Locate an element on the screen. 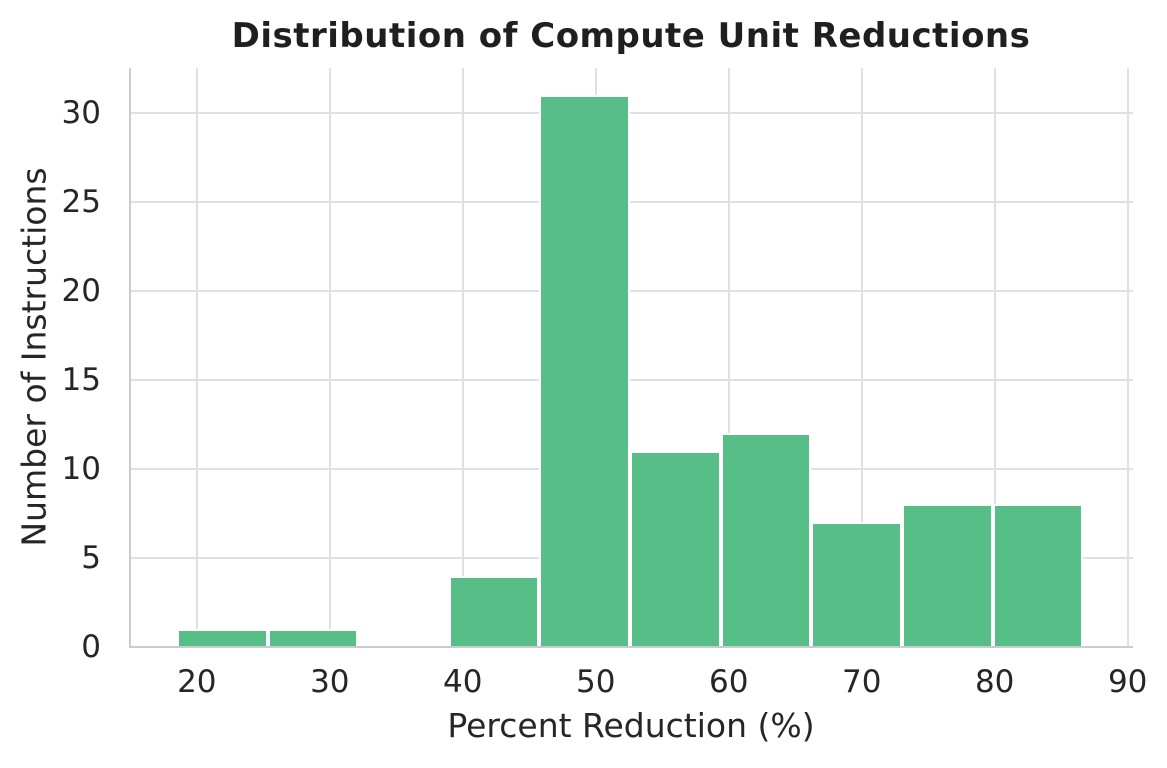 This screenshot has height=768, width=1167. x-axis-label: Percent Reduction (%) is located at coordinates (631, 725).